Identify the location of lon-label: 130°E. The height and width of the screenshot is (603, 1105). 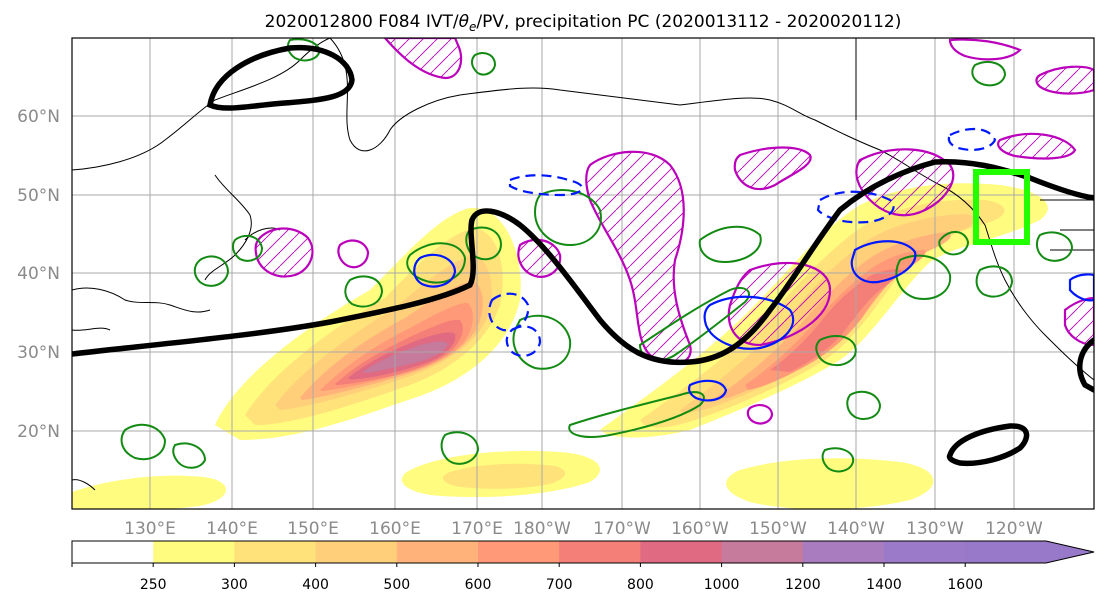
(150, 529).